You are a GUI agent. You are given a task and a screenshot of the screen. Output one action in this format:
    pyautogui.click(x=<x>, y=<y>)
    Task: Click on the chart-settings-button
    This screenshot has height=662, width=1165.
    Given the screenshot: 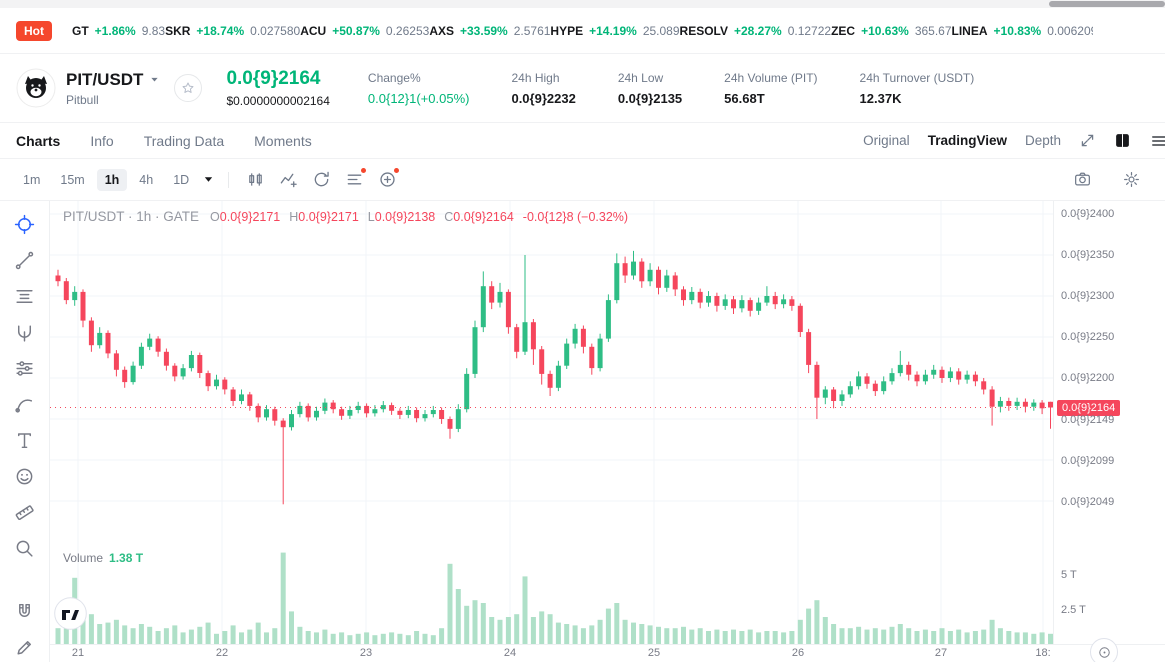 What is the action you would take?
    pyautogui.click(x=1131, y=180)
    